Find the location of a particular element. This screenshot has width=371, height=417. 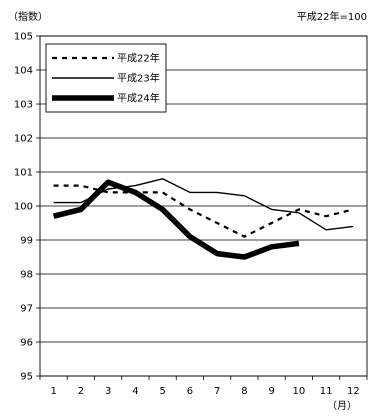

y-tick-label: 97 is located at coordinates (26, 309).